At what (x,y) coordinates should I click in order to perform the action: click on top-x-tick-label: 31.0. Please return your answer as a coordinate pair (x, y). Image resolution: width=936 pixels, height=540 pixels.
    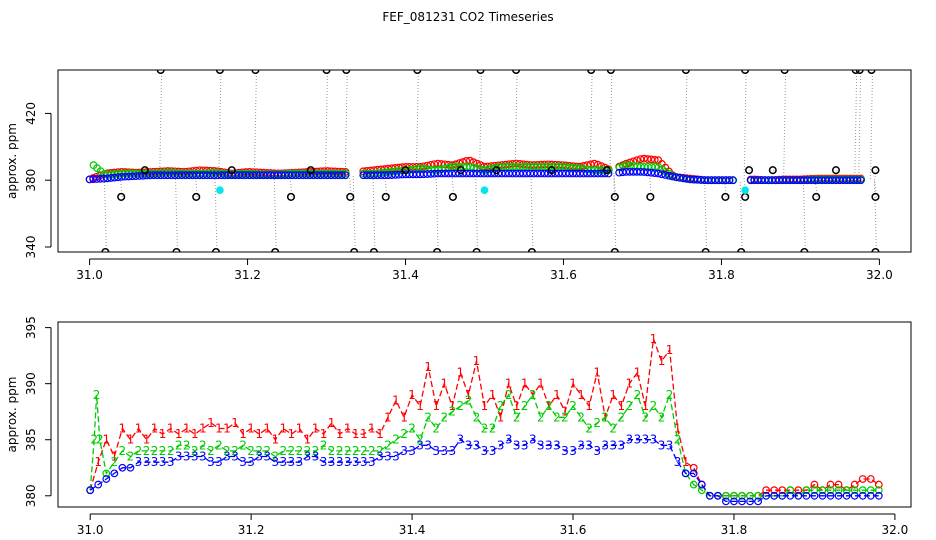
    Looking at the image, I should click on (89, 275).